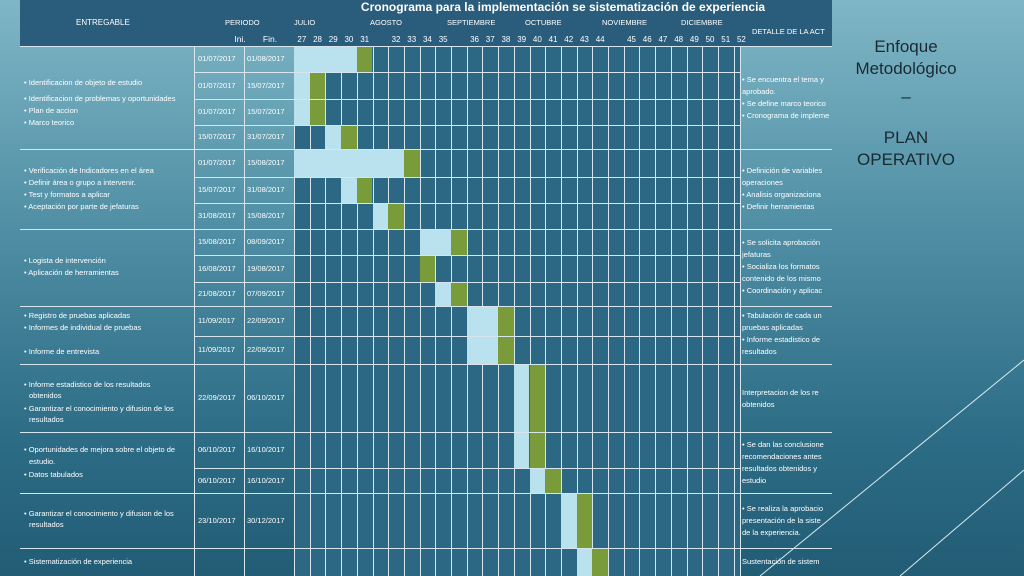  I want to click on week-label: 45, so click(631, 39).